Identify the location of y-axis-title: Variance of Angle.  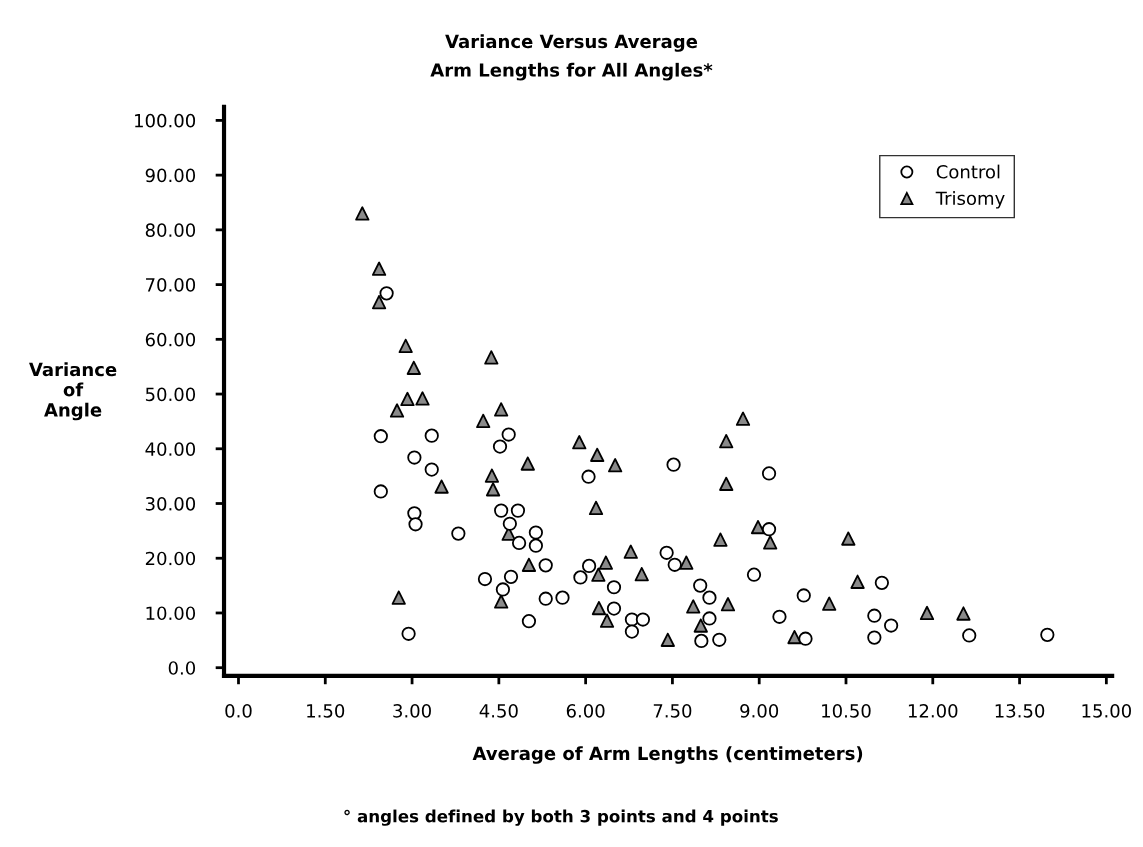
(73, 391).